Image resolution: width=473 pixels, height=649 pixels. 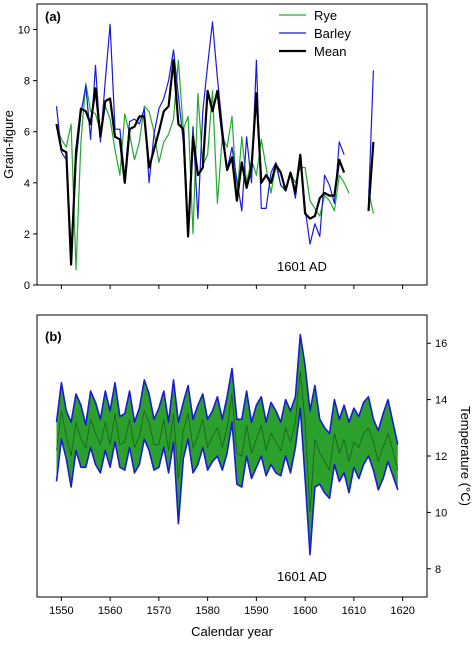 What do you see at coordinates (232, 287) in the screenshot?
I see `panel-a-x-axis` at bounding box center [232, 287].